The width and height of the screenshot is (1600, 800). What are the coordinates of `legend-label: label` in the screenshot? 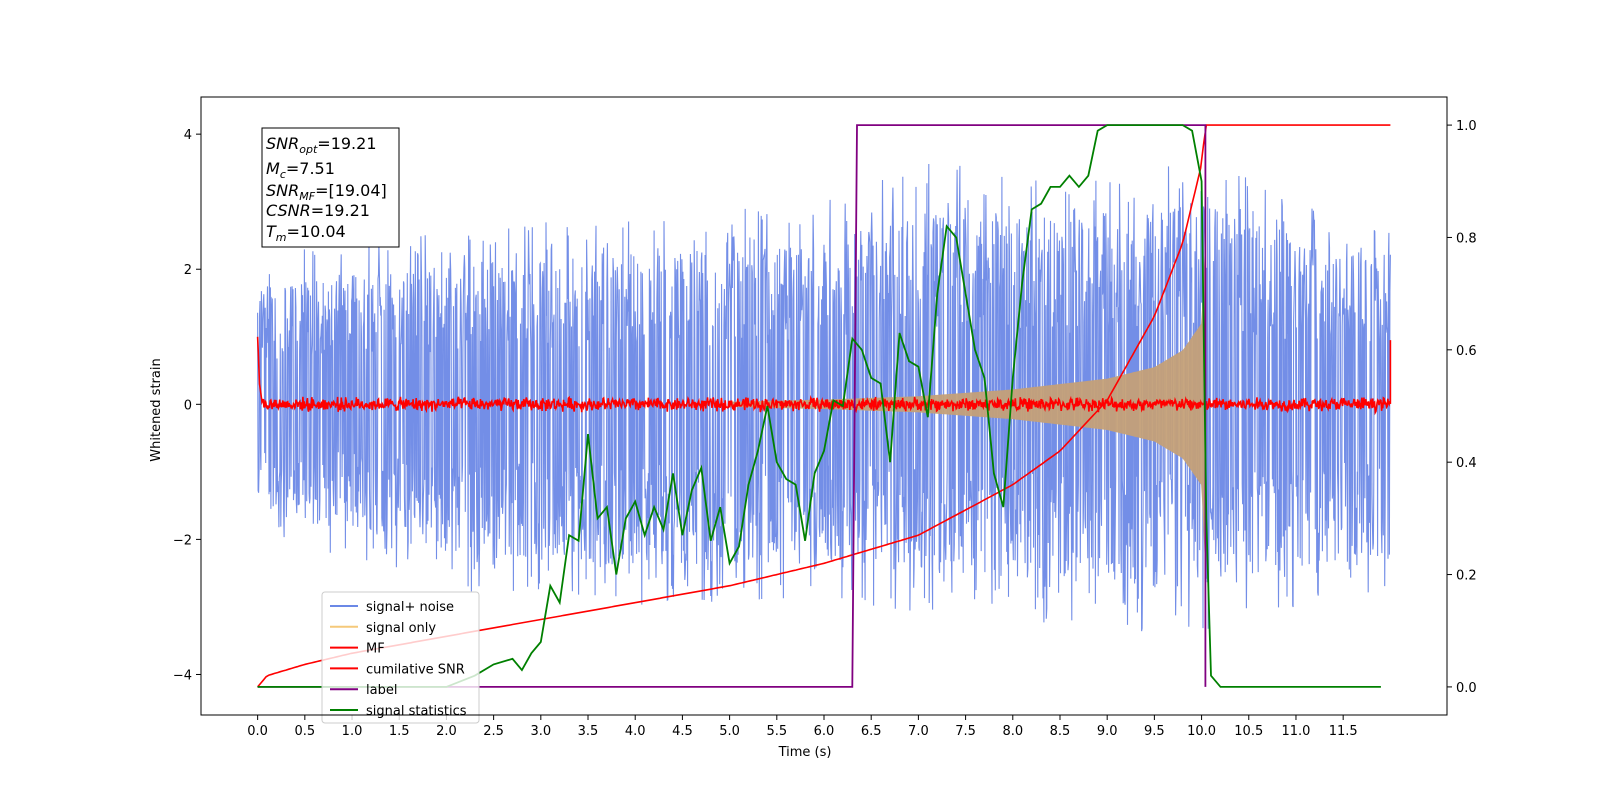 It's located at (381, 690).